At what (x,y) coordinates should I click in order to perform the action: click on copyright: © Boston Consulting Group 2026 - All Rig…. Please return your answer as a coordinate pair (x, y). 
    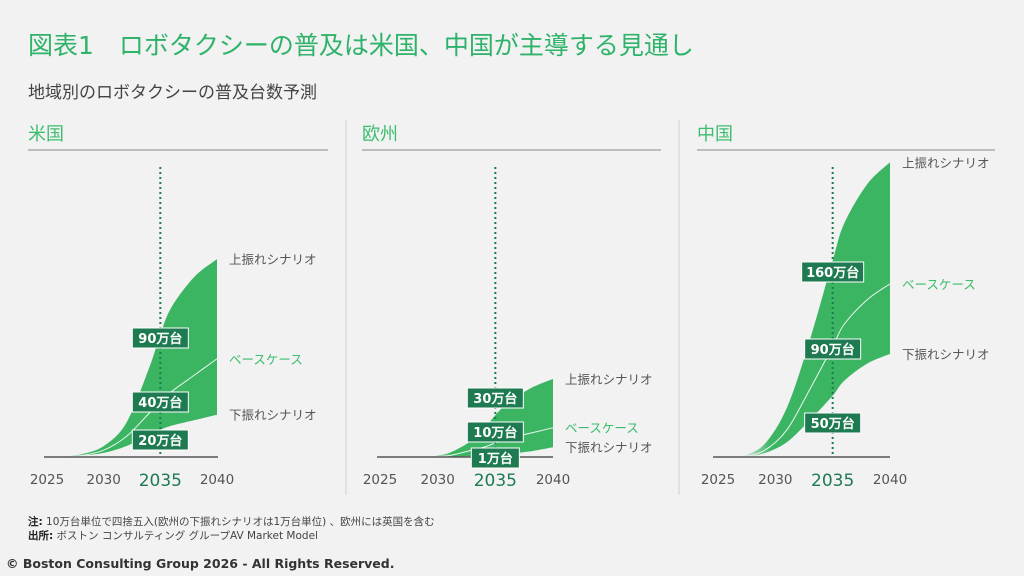
    Looking at the image, I should click on (200, 563).